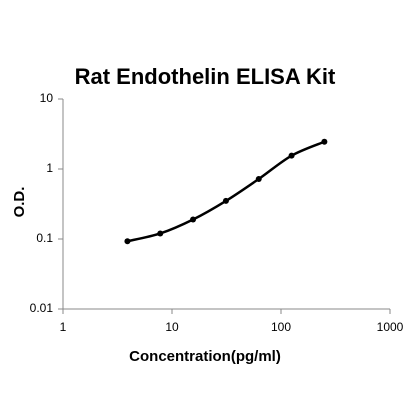 The image size is (420, 420). Describe the element at coordinates (172, 327) in the screenshot. I see `x-tick-label: 10` at that location.